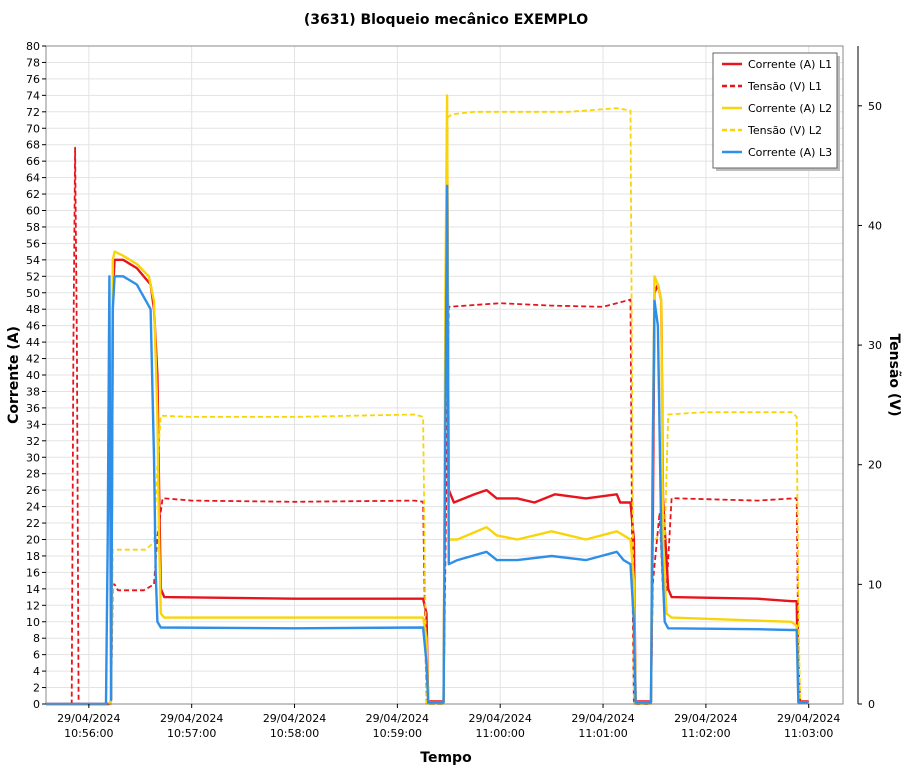 The height and width of the screenshot is (773, 908). What do you see at coordinates (33, 622) in the screenshot?
I see `y-left-tick-label: 10` at bounding box center [33, 622].